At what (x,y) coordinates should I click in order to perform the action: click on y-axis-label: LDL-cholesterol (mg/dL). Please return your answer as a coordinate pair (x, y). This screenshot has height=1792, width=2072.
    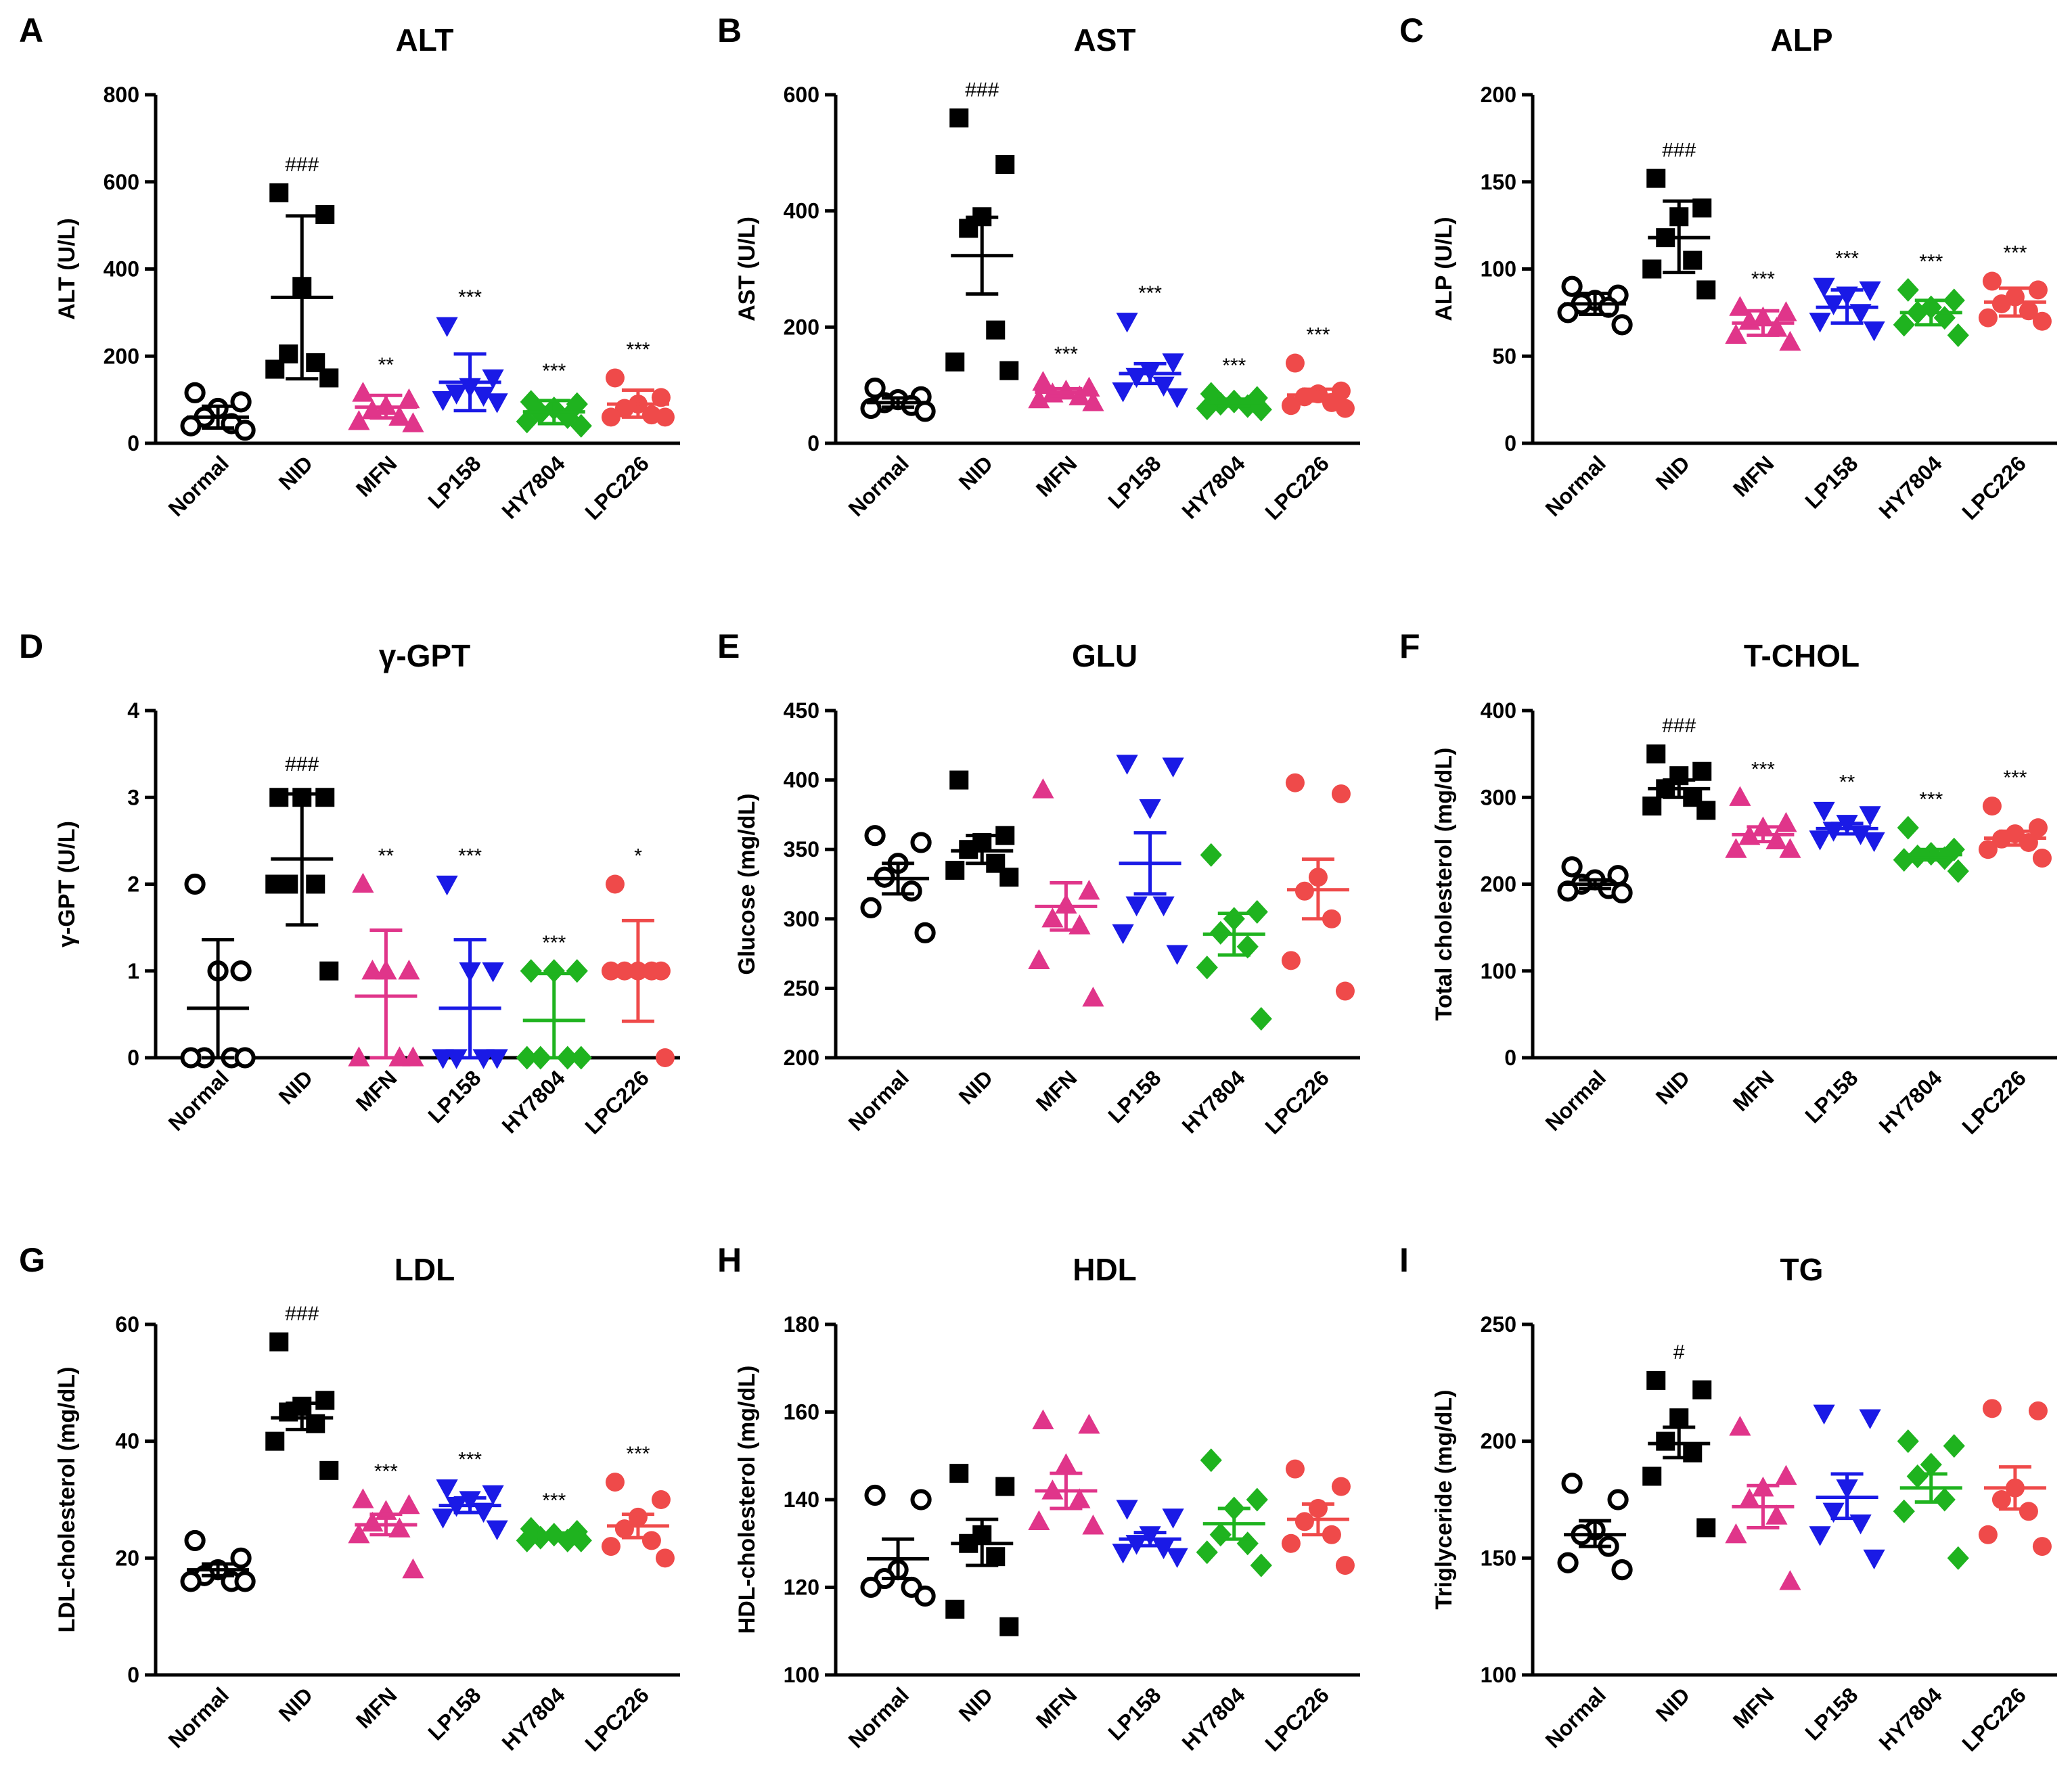
    Looking at the image, I should click on (67, 1500).